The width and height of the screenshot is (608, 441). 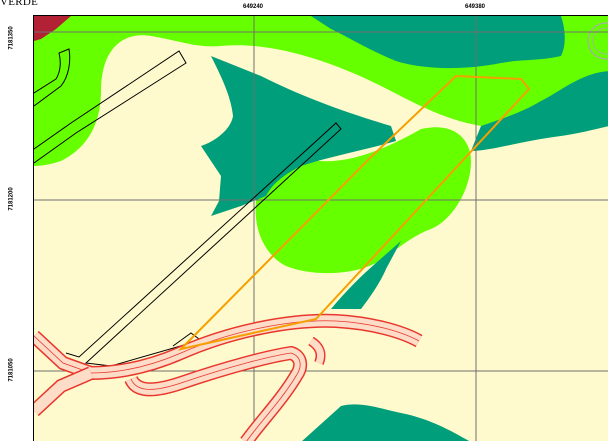 What do you see at coordinates (11, 370) in the screenshot?
I see `grid-y-label-3: 7181050` at bounding box center [11, 370].